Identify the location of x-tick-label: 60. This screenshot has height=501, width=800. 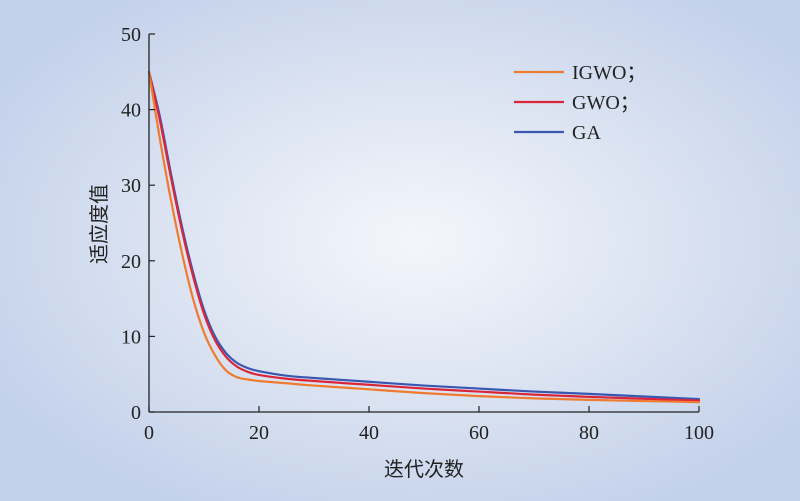
(479, 433).